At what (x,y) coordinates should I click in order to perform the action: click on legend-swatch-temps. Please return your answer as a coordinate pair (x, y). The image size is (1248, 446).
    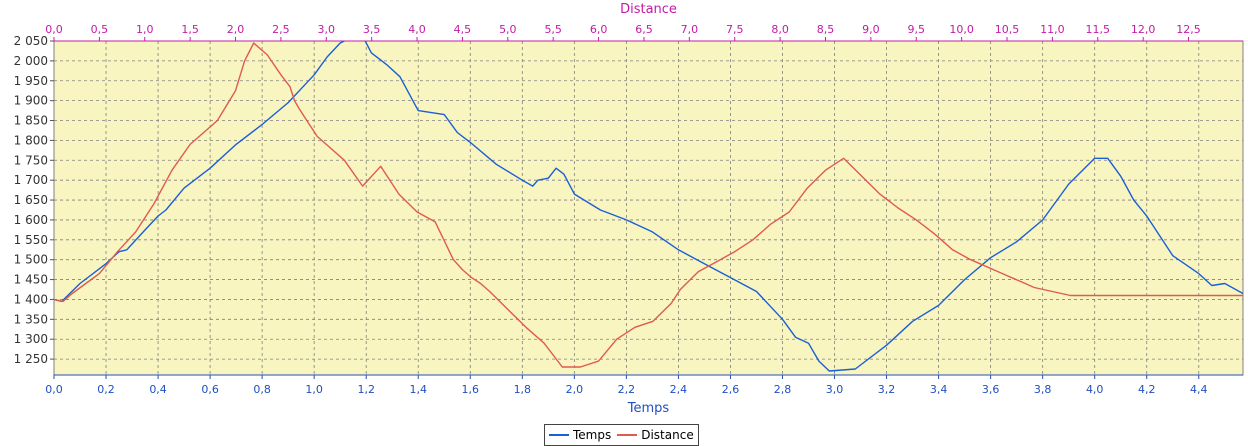
    Looking at the image, I should click on (559, 435).